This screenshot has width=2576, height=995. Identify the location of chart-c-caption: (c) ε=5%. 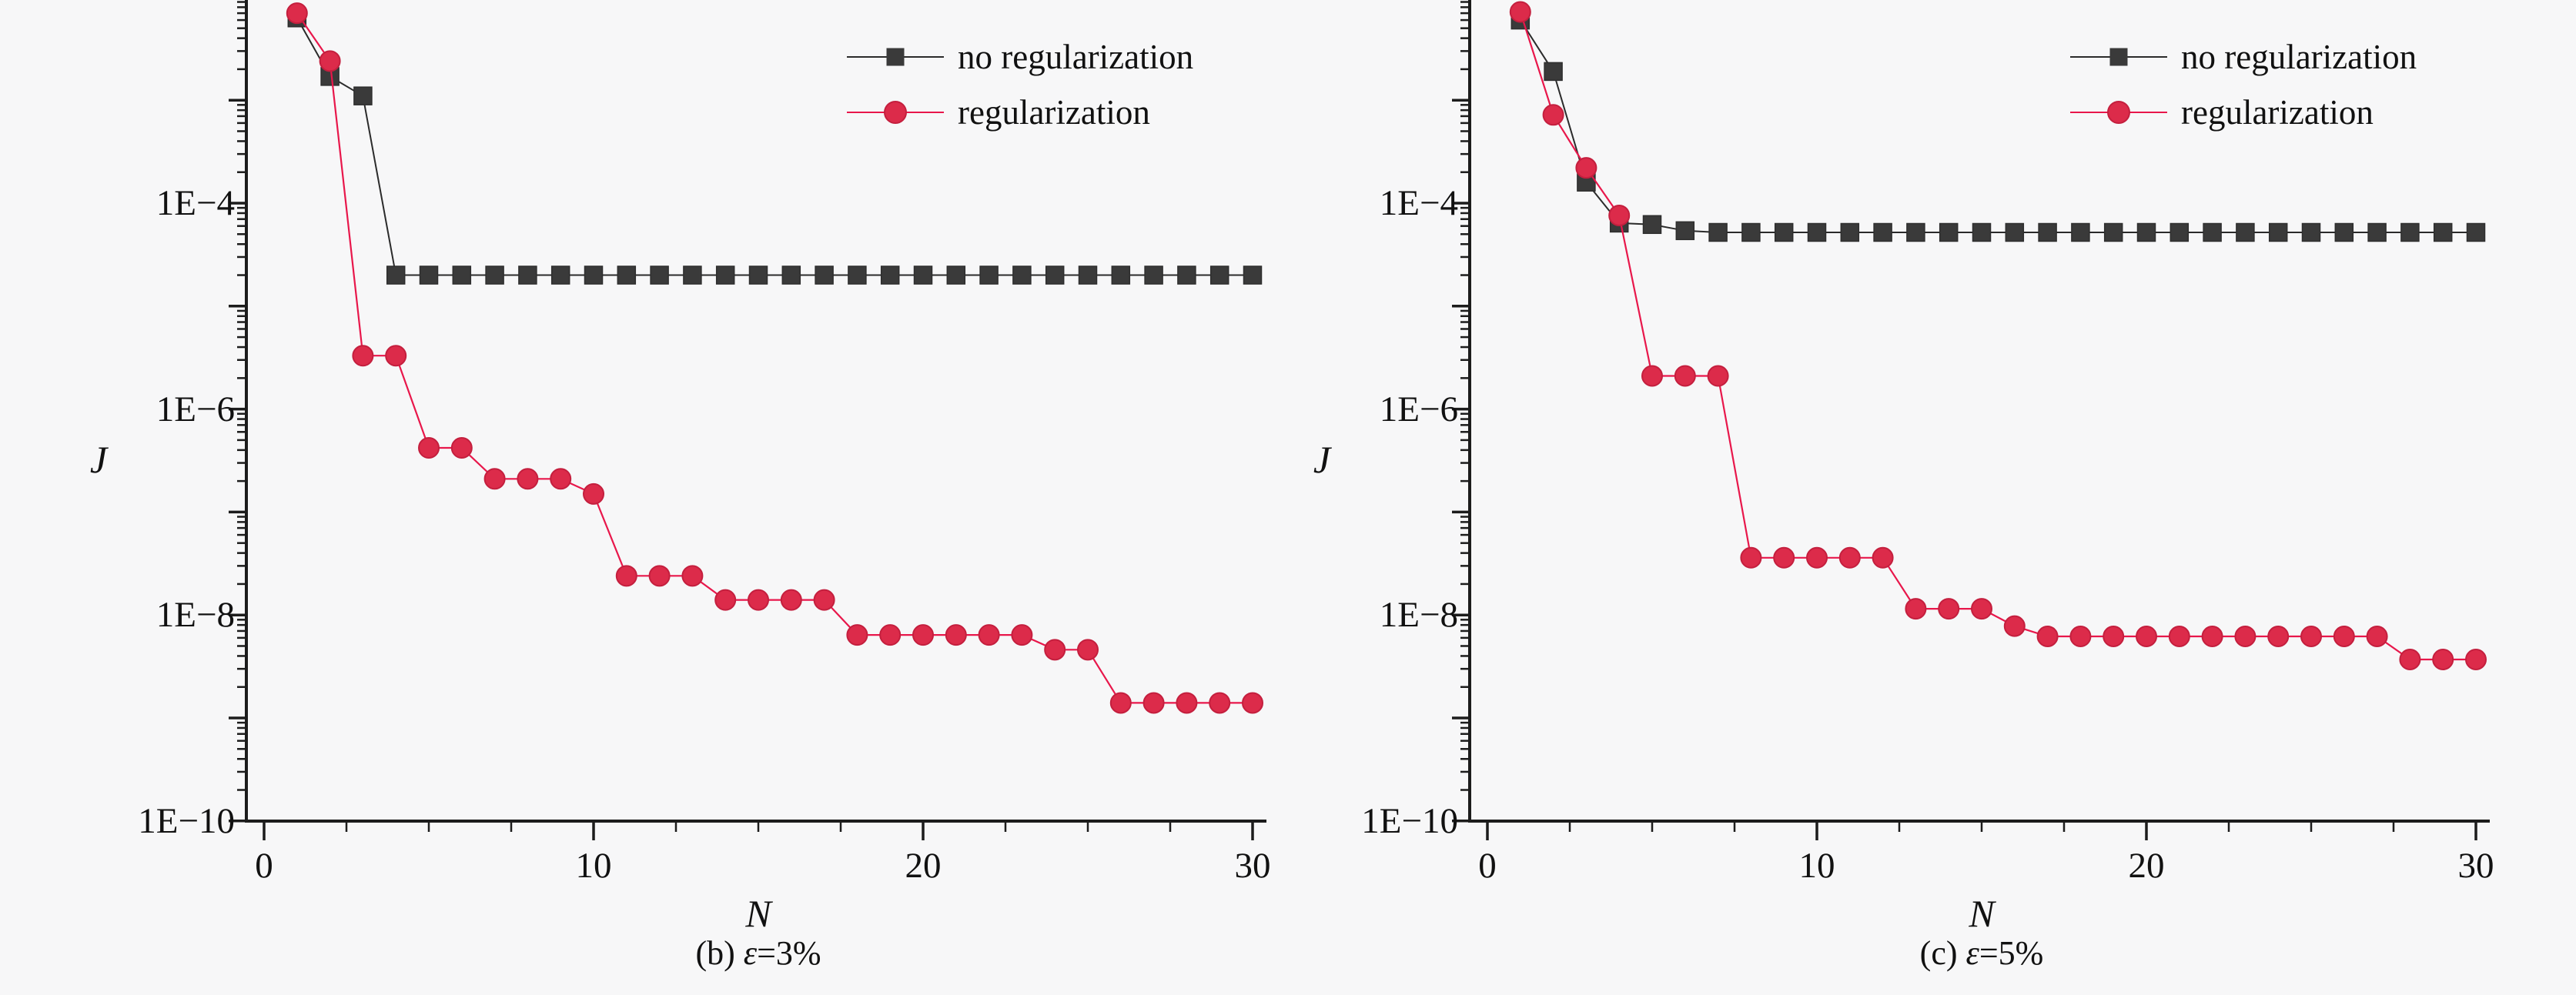
(1981, 953).